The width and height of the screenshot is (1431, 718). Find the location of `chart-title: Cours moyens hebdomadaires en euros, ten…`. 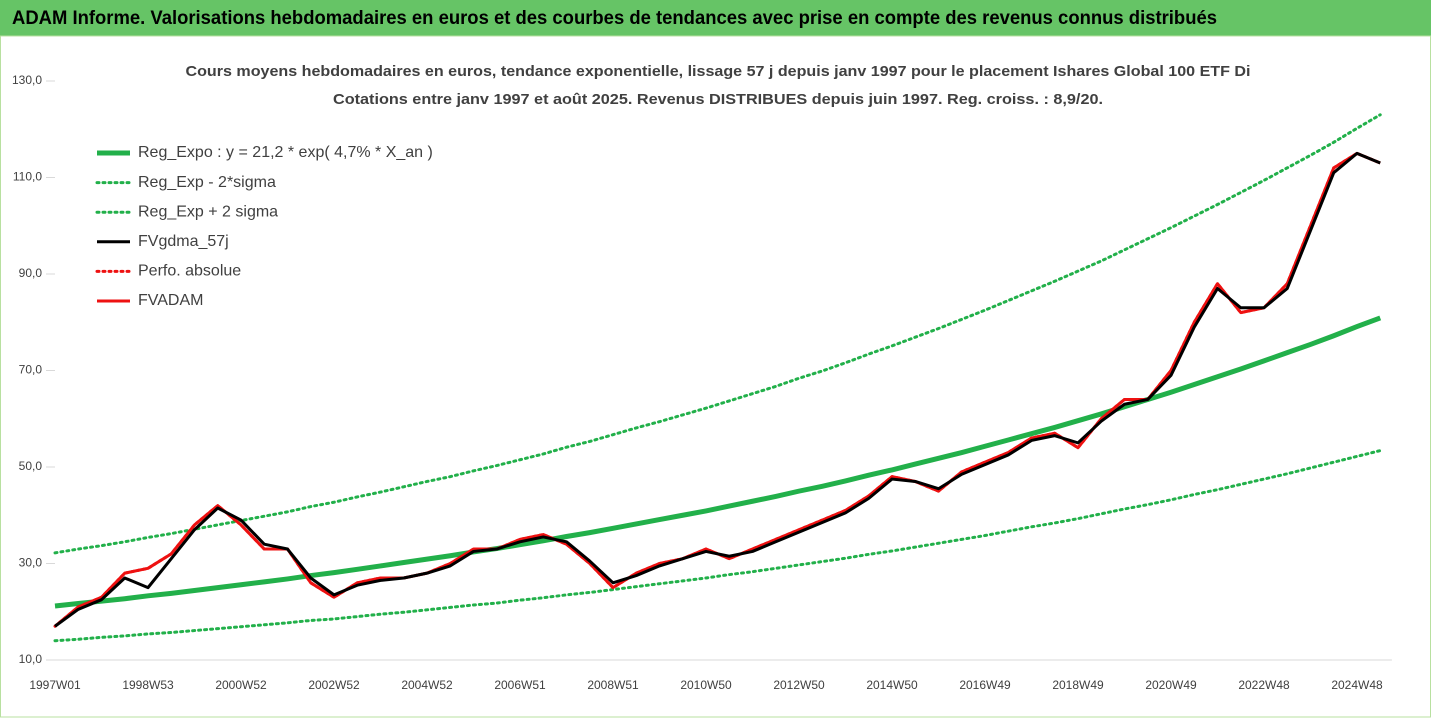

chart-title: Cours moyens hebdomadaires en euros, ten… is located at coordinates (718, 71).